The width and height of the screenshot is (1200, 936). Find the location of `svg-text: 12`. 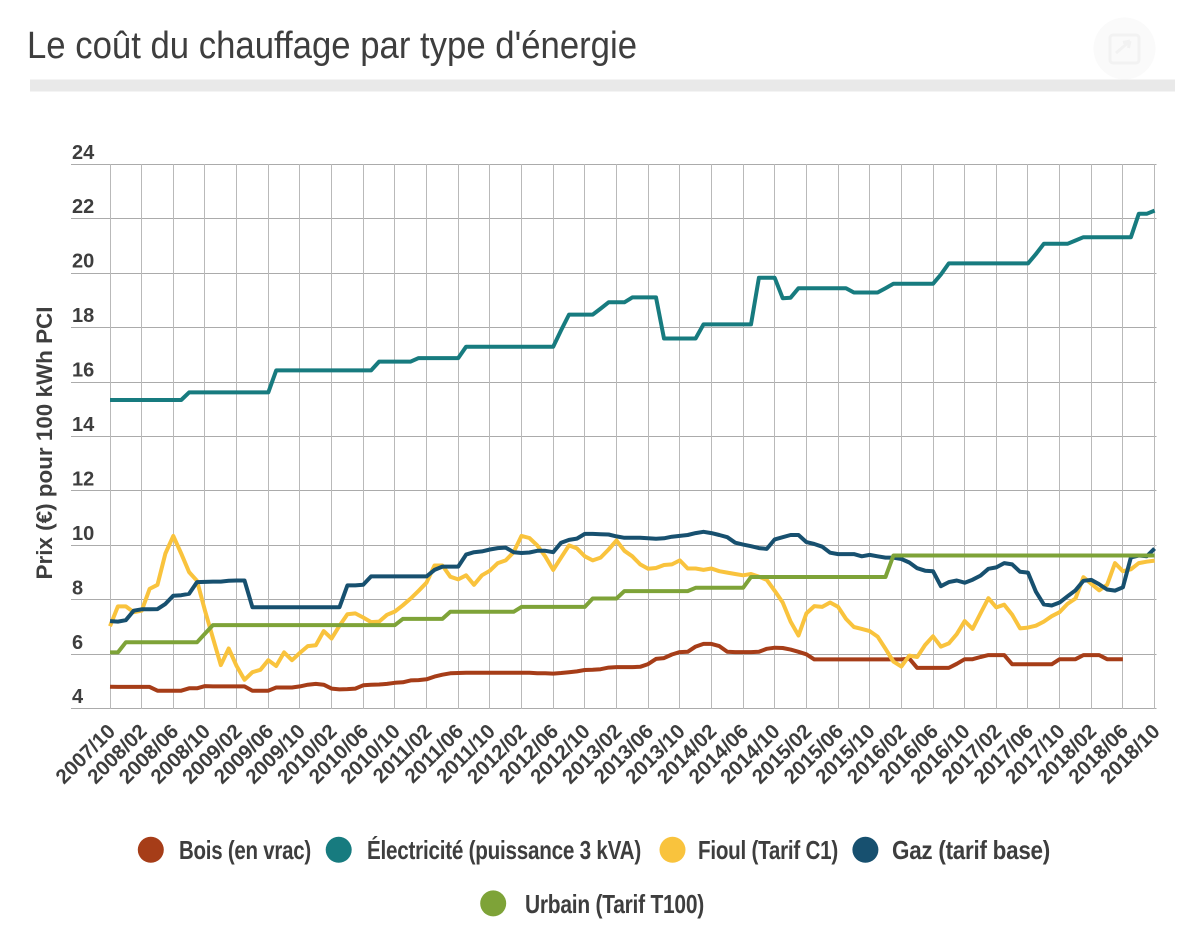

svg-text: 12 is located at coordinates (83, 479).